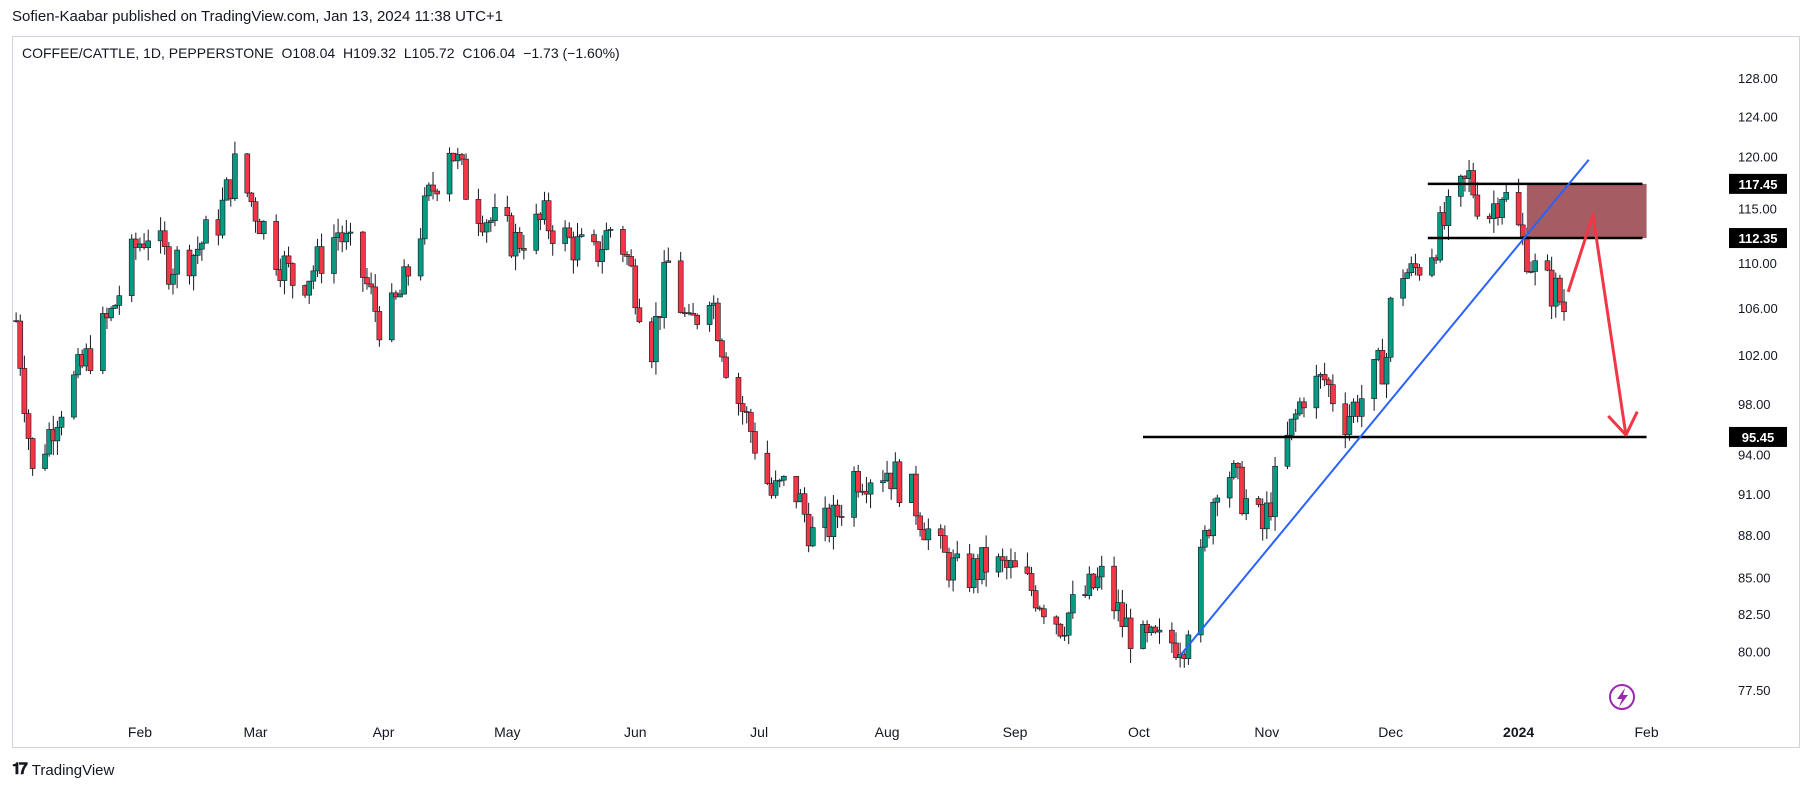 This screenshot has height=792, width=1814. What do you see at coordinates (1757, 184) in the screenshot?
I see `price-level-label: 117.45` at bounding box center [1757, 184].